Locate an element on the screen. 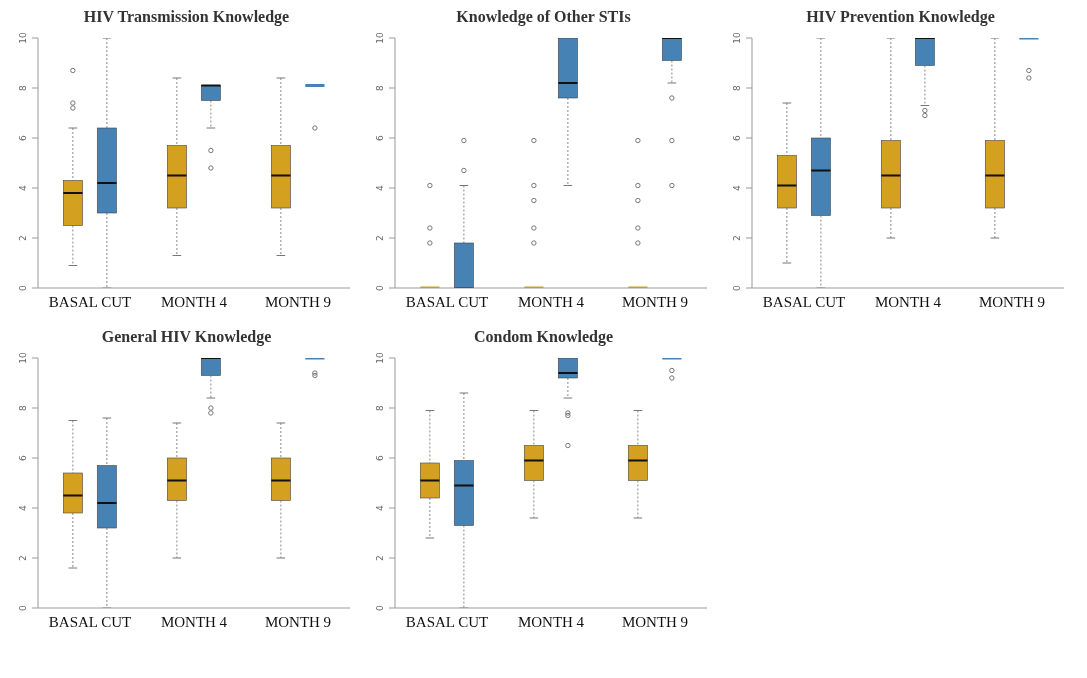  chart-title: Condom Knowledge is located at coordinates (543, 338).